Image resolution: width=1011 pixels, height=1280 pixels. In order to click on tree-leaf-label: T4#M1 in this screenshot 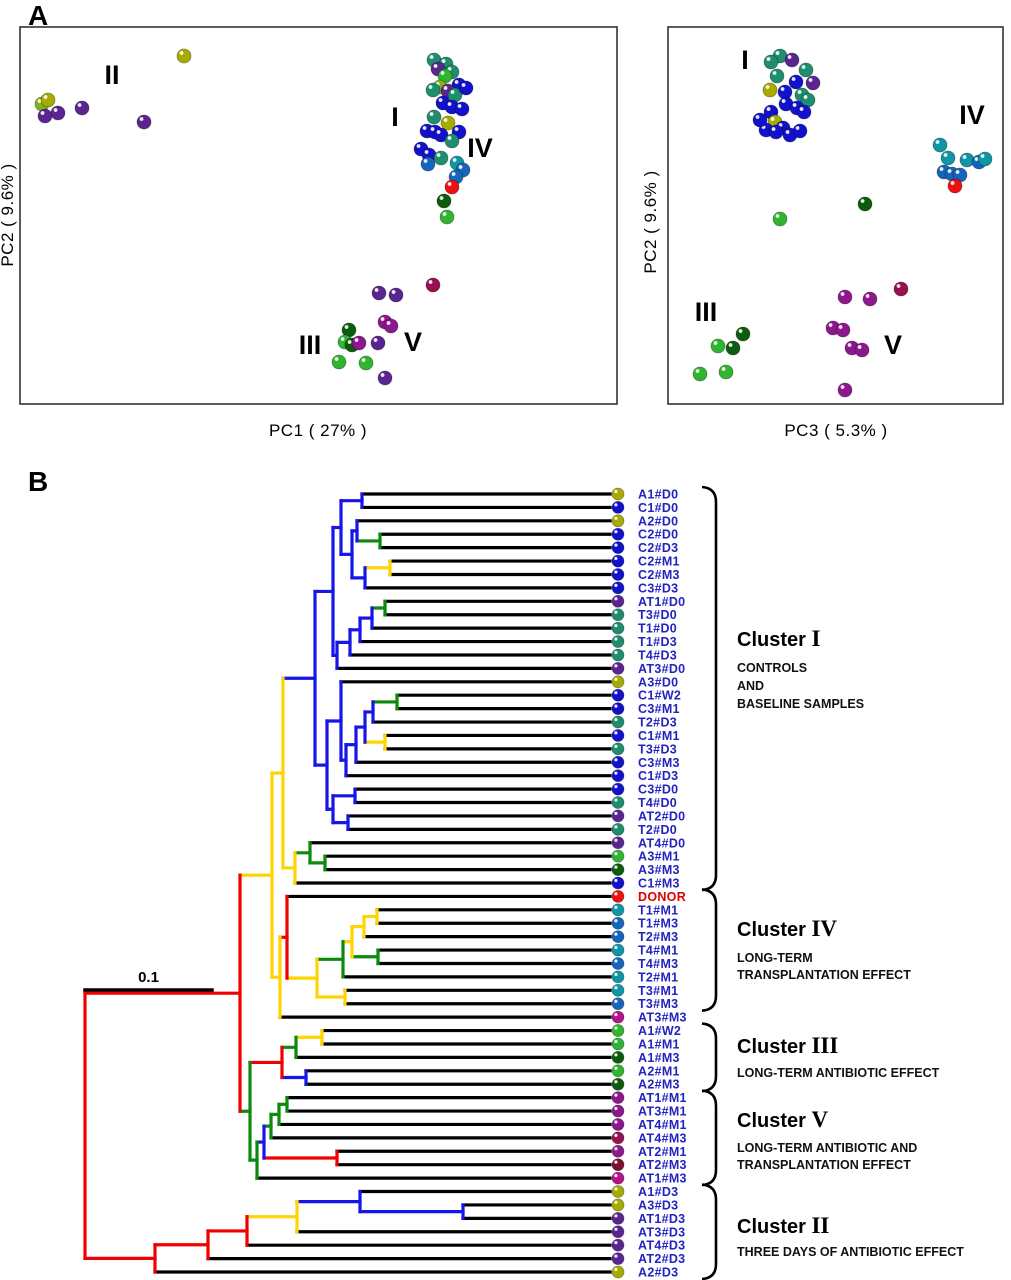, I will do `click(658, 951)`.